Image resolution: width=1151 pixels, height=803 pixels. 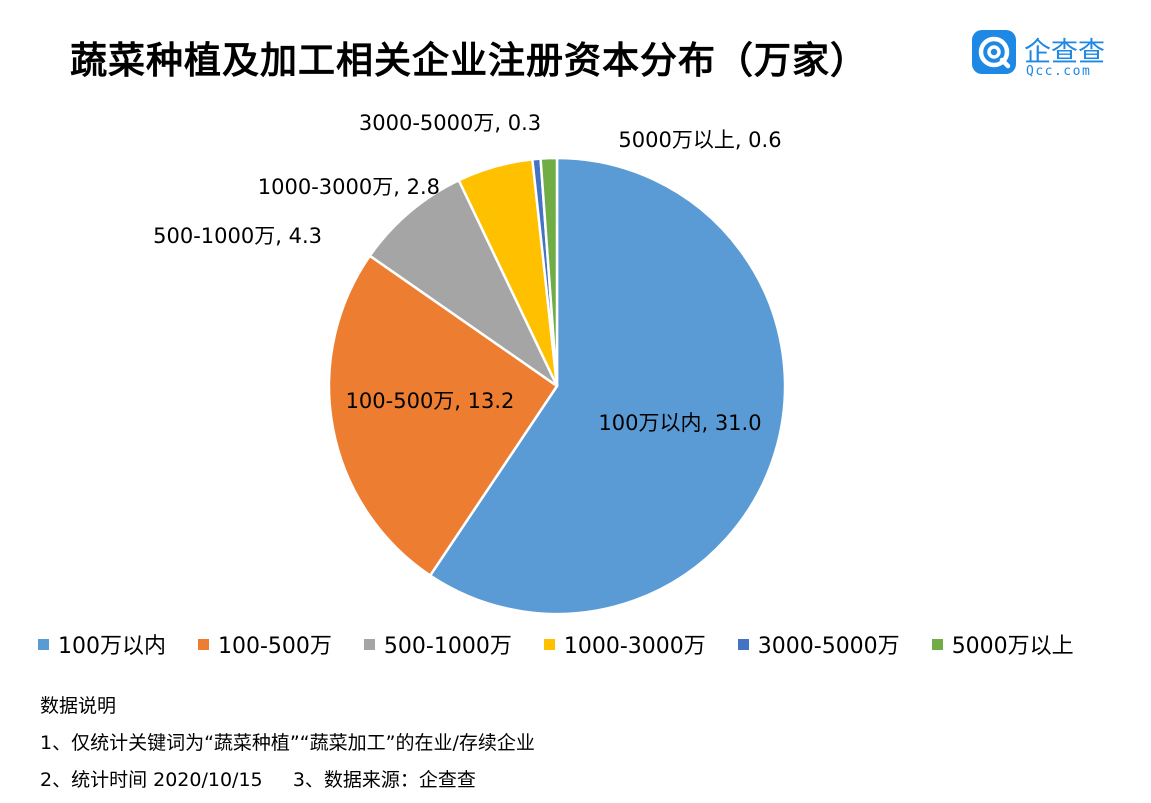 What do you see at coordinates (112, 646) in the screenshot?
I see `legend-label: 100万以内` at bounding box center [112, 646].